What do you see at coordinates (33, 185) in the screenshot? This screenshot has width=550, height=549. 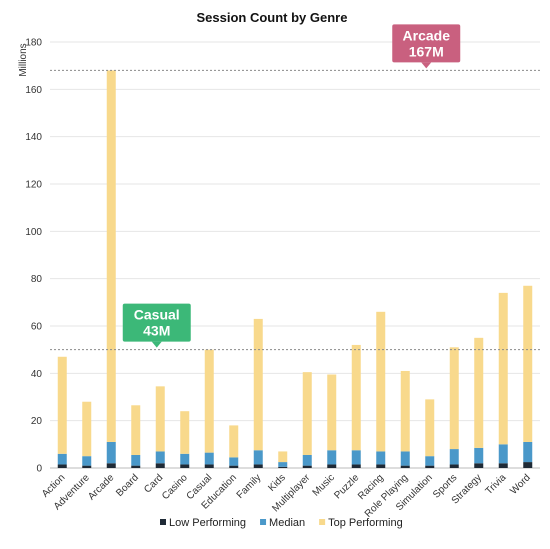 I see `y-tick-label: 120` at bounding box center [33, 185].